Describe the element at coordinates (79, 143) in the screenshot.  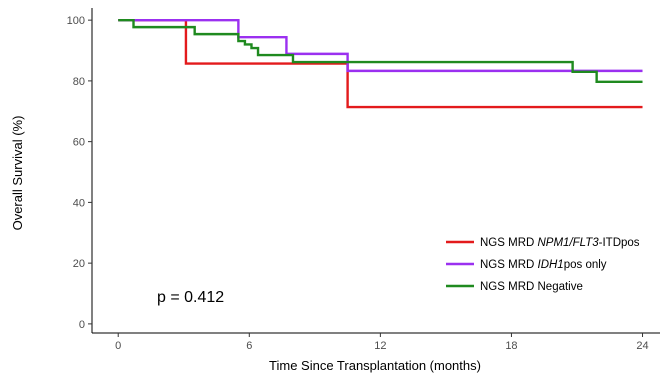
I see `y-tick-label: 60` at that location.